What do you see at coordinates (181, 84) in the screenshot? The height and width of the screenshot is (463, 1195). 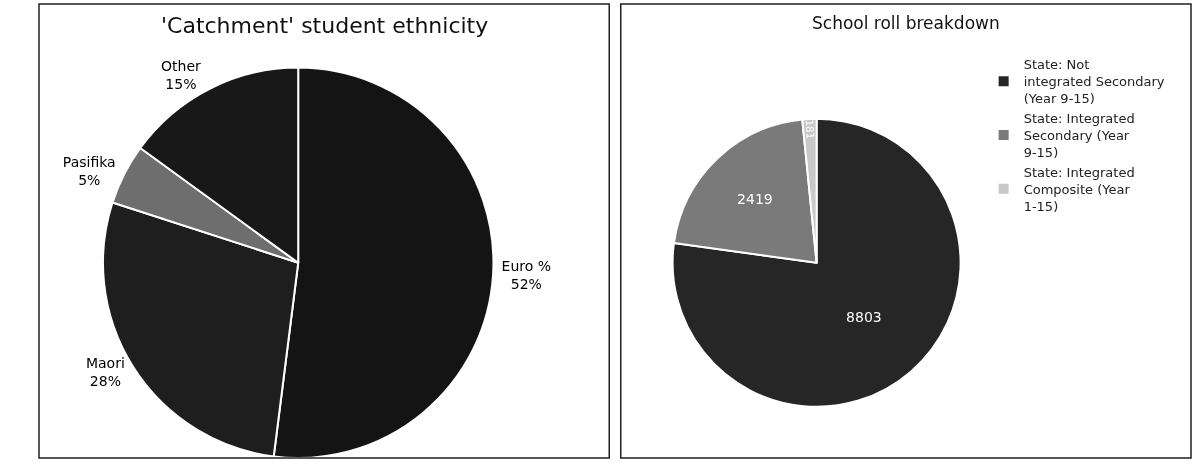 I see `data-label: 15%` at bounding box center [181, 84].